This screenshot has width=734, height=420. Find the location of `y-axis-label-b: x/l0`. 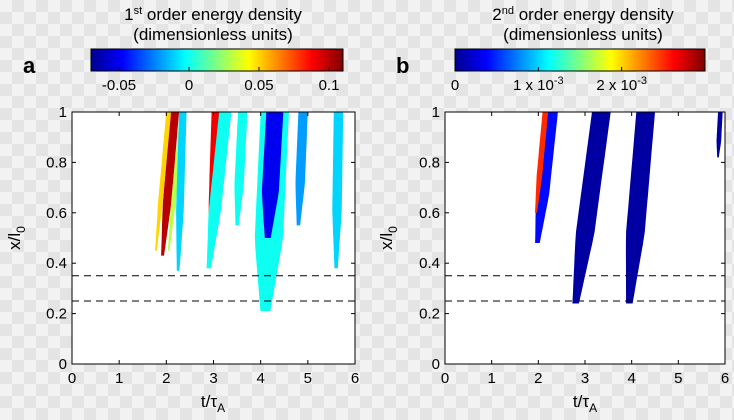

y-axis-label-b: x/l0 is located at coordinates (388, 238).